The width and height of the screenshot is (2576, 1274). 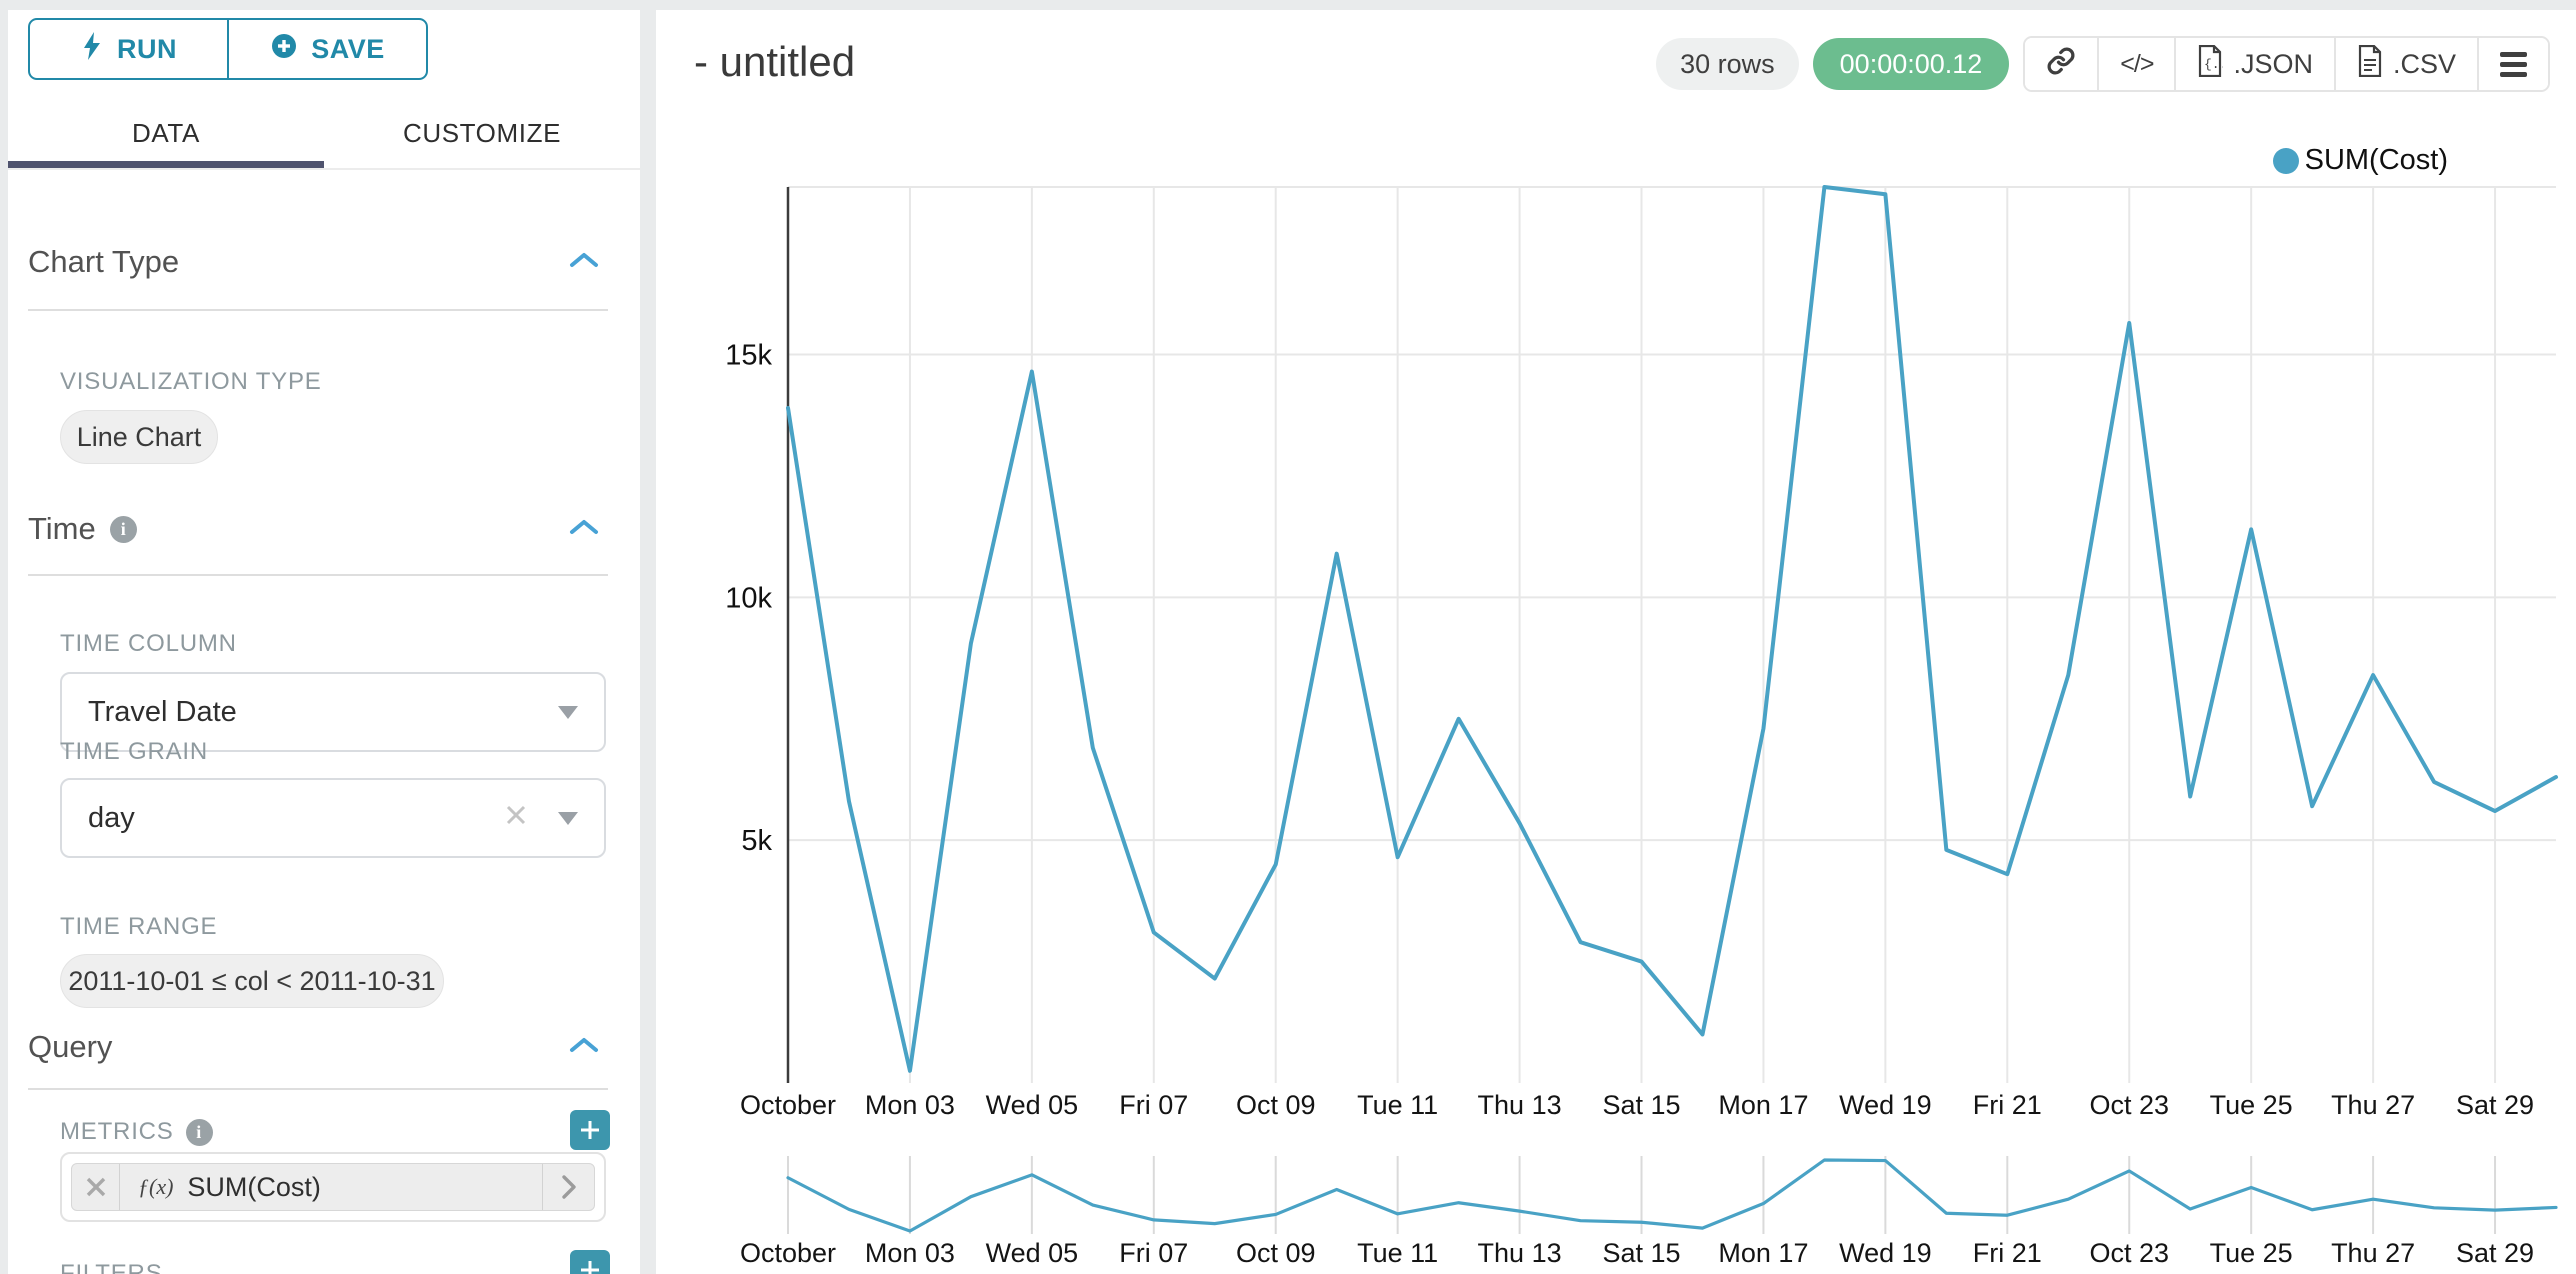 I want to click on mini-x-axis-tick-label: Mon 03, so click(x=910, y=1253).